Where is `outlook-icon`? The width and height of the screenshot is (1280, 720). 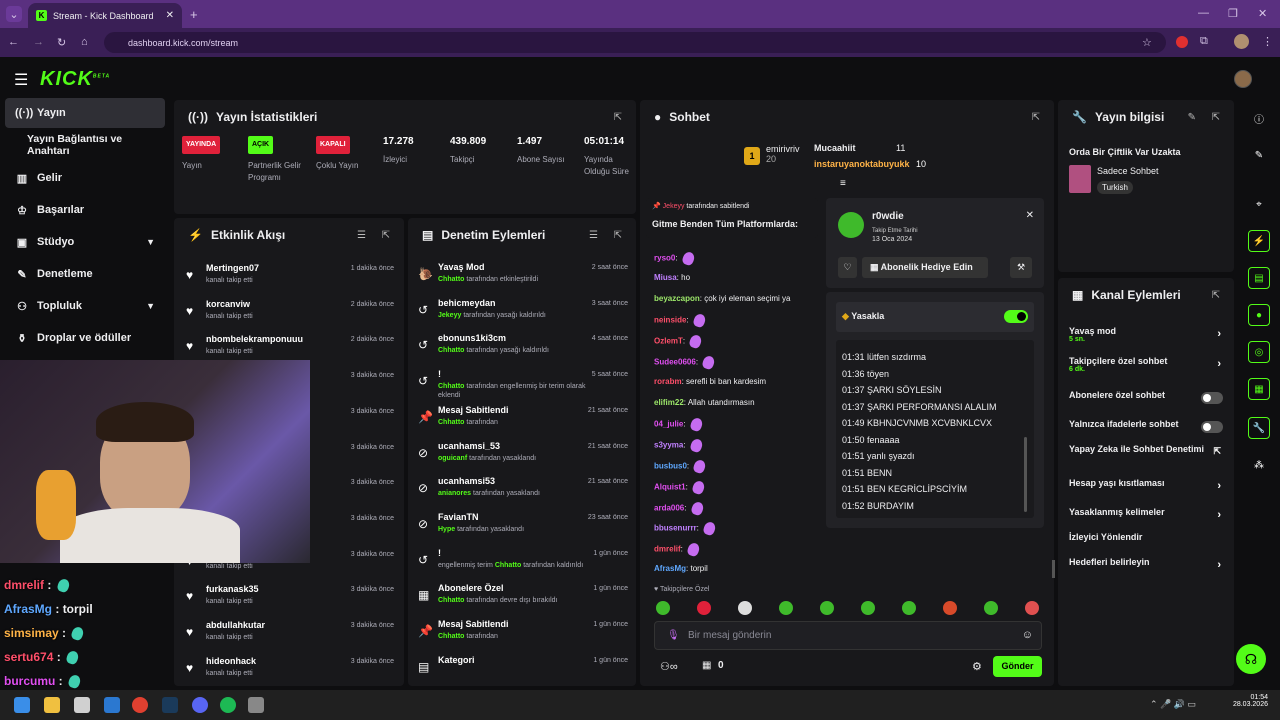 outlook-icon is located at coordinates (112, 705).